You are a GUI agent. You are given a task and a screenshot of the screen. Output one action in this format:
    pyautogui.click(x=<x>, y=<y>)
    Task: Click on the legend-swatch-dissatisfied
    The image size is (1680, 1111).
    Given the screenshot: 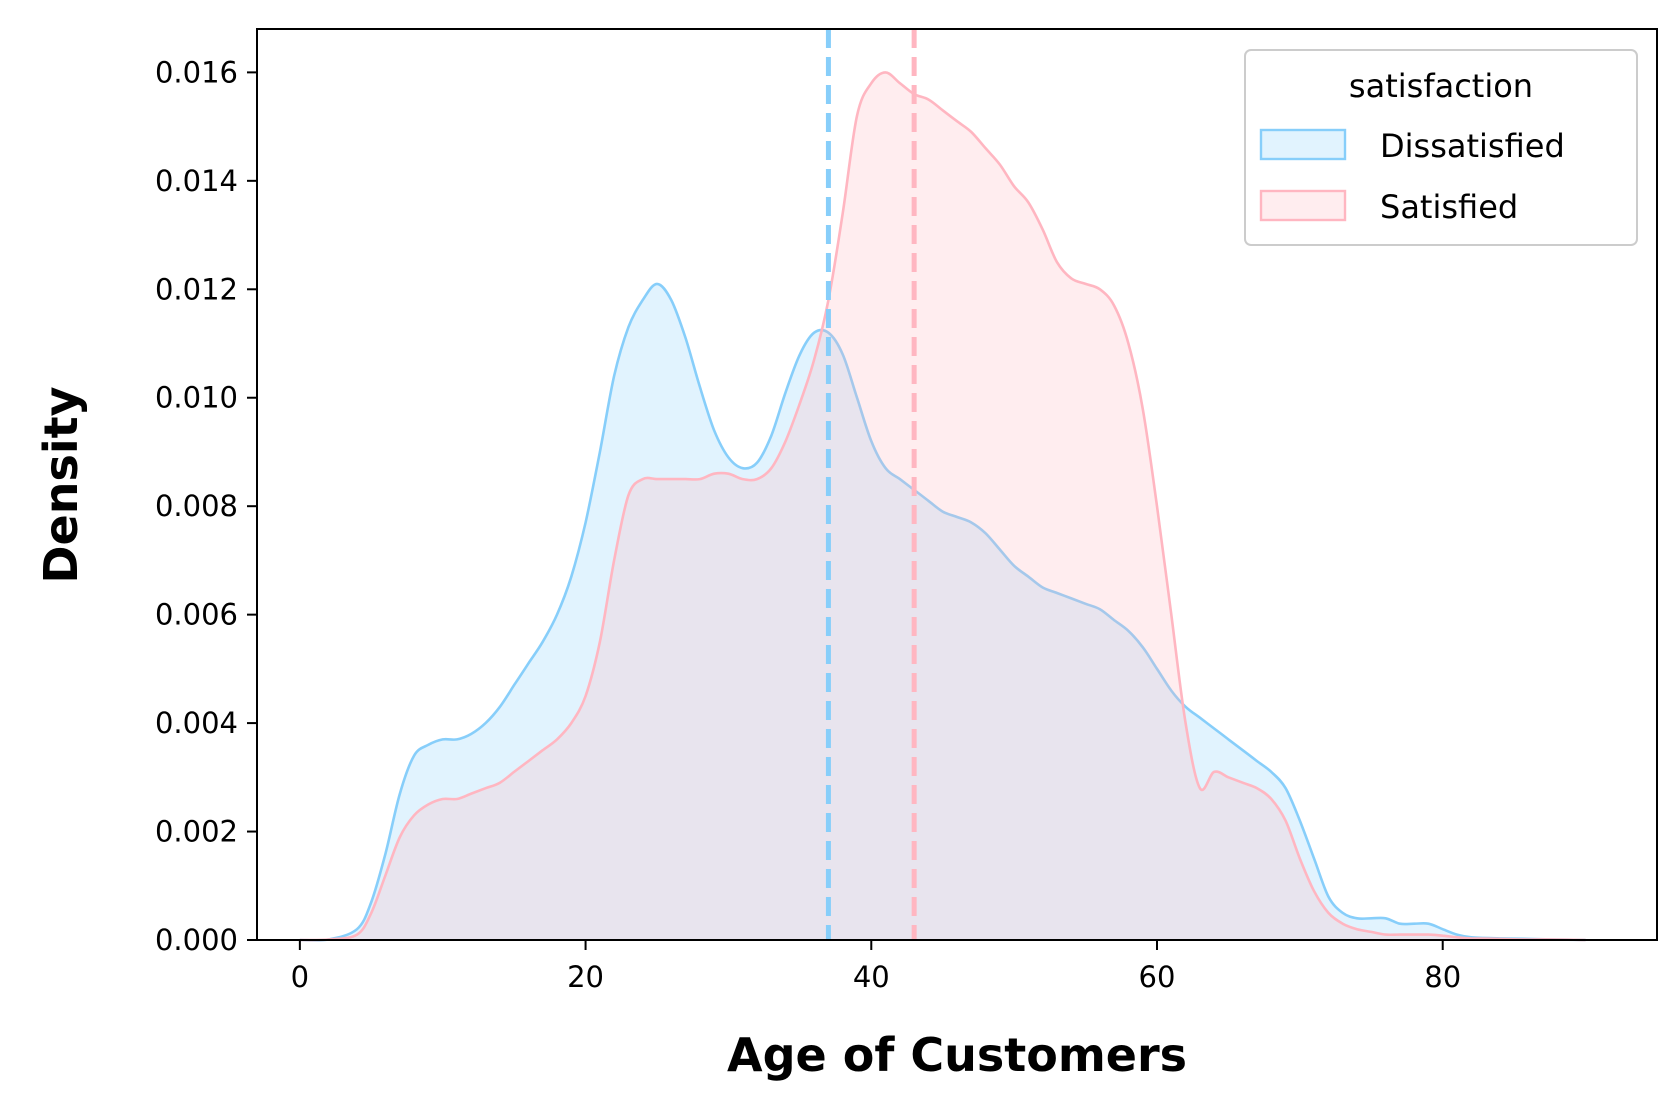 What is the action you would take?
    pyautogui.click(x=1303, y=144)
    